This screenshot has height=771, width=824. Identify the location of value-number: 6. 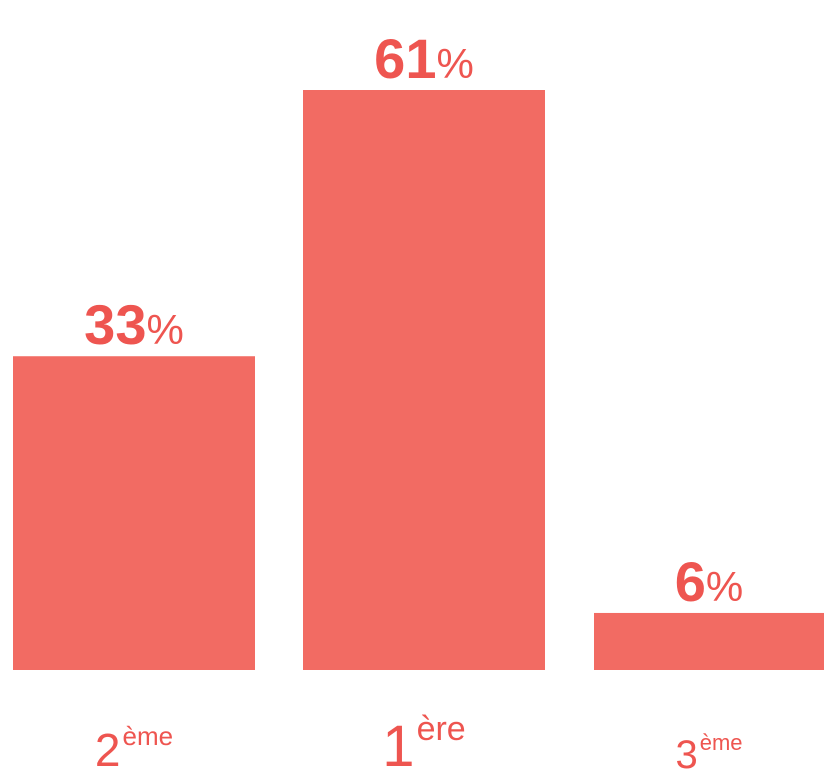
(690, 581).